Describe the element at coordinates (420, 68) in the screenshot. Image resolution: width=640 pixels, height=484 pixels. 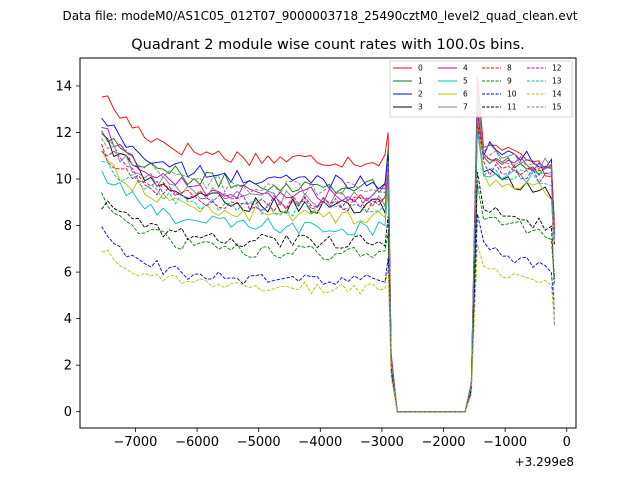
I see `legend-label-0: 0` at that location.